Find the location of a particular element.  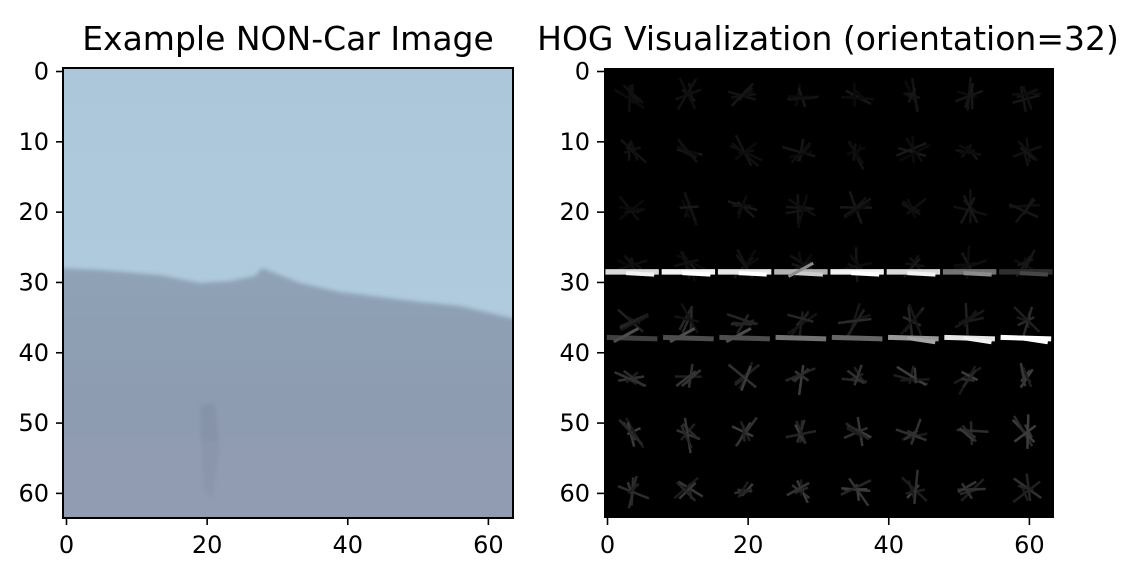

x-tick-label: 60 is located at coordinates (488, 545).